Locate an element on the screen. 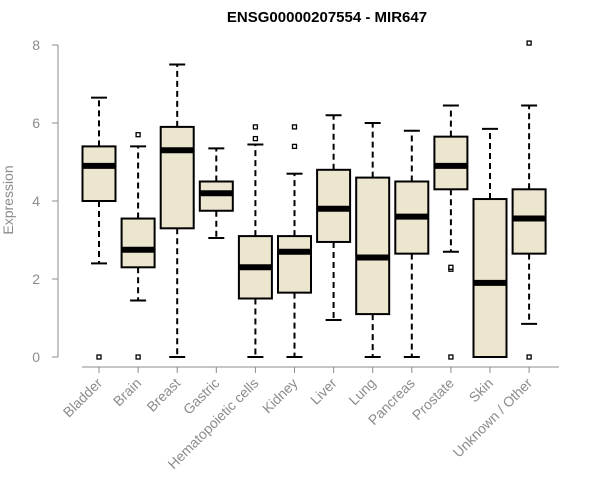  box-kidney is located at coordinates (294, 241).